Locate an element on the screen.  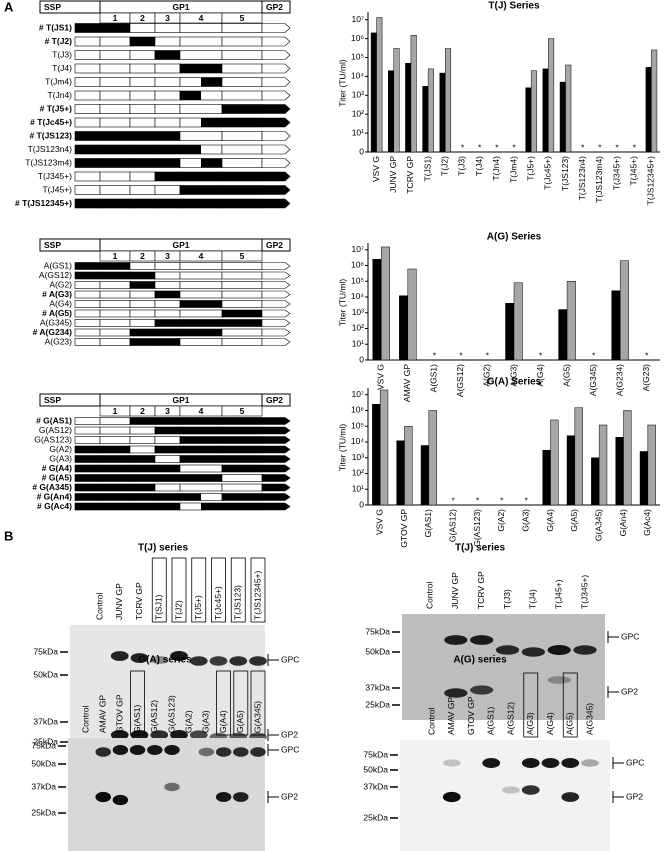
construct-label: # G(Ac4) is located at coordinates (54, 506).